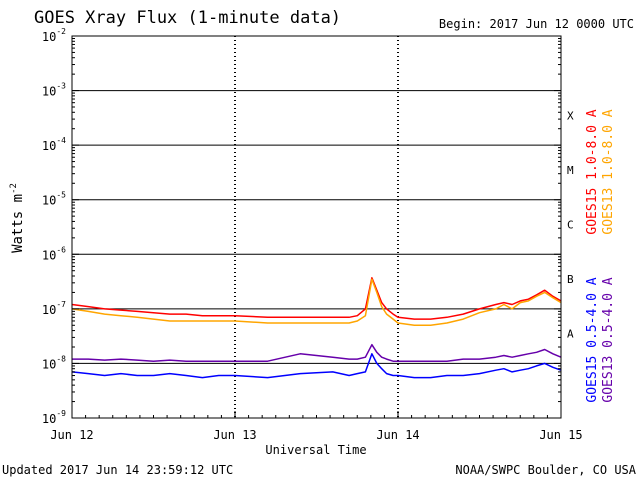 This screenshot has width=640, height=480. I want to click on legend-entry-1: GOES13 1.0-8.0 A, so click(608, 171).